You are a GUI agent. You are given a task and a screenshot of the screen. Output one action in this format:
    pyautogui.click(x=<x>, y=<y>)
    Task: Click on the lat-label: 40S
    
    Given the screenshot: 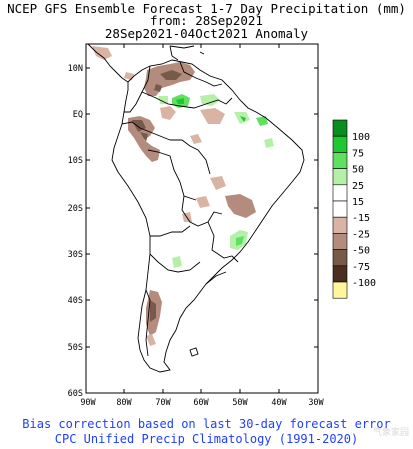 What is the action you would take?
    pyautogui.click(x=75, y=301)
    